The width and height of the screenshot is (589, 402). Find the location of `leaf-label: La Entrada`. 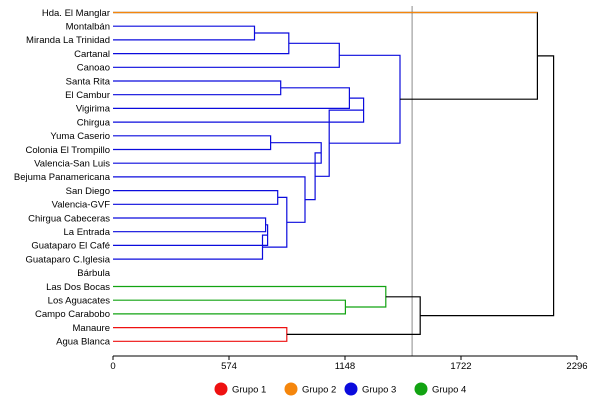

leaf-label: La Entrada is located at coordinates (87, 232).